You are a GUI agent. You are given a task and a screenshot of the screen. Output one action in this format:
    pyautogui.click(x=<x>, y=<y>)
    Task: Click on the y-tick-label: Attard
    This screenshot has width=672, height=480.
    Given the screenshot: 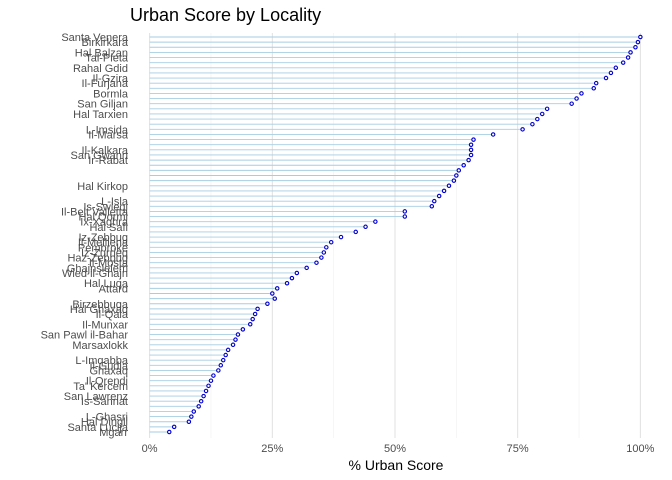 What is the action you would take?
    pyautogui.click(x=113, y=289)
    